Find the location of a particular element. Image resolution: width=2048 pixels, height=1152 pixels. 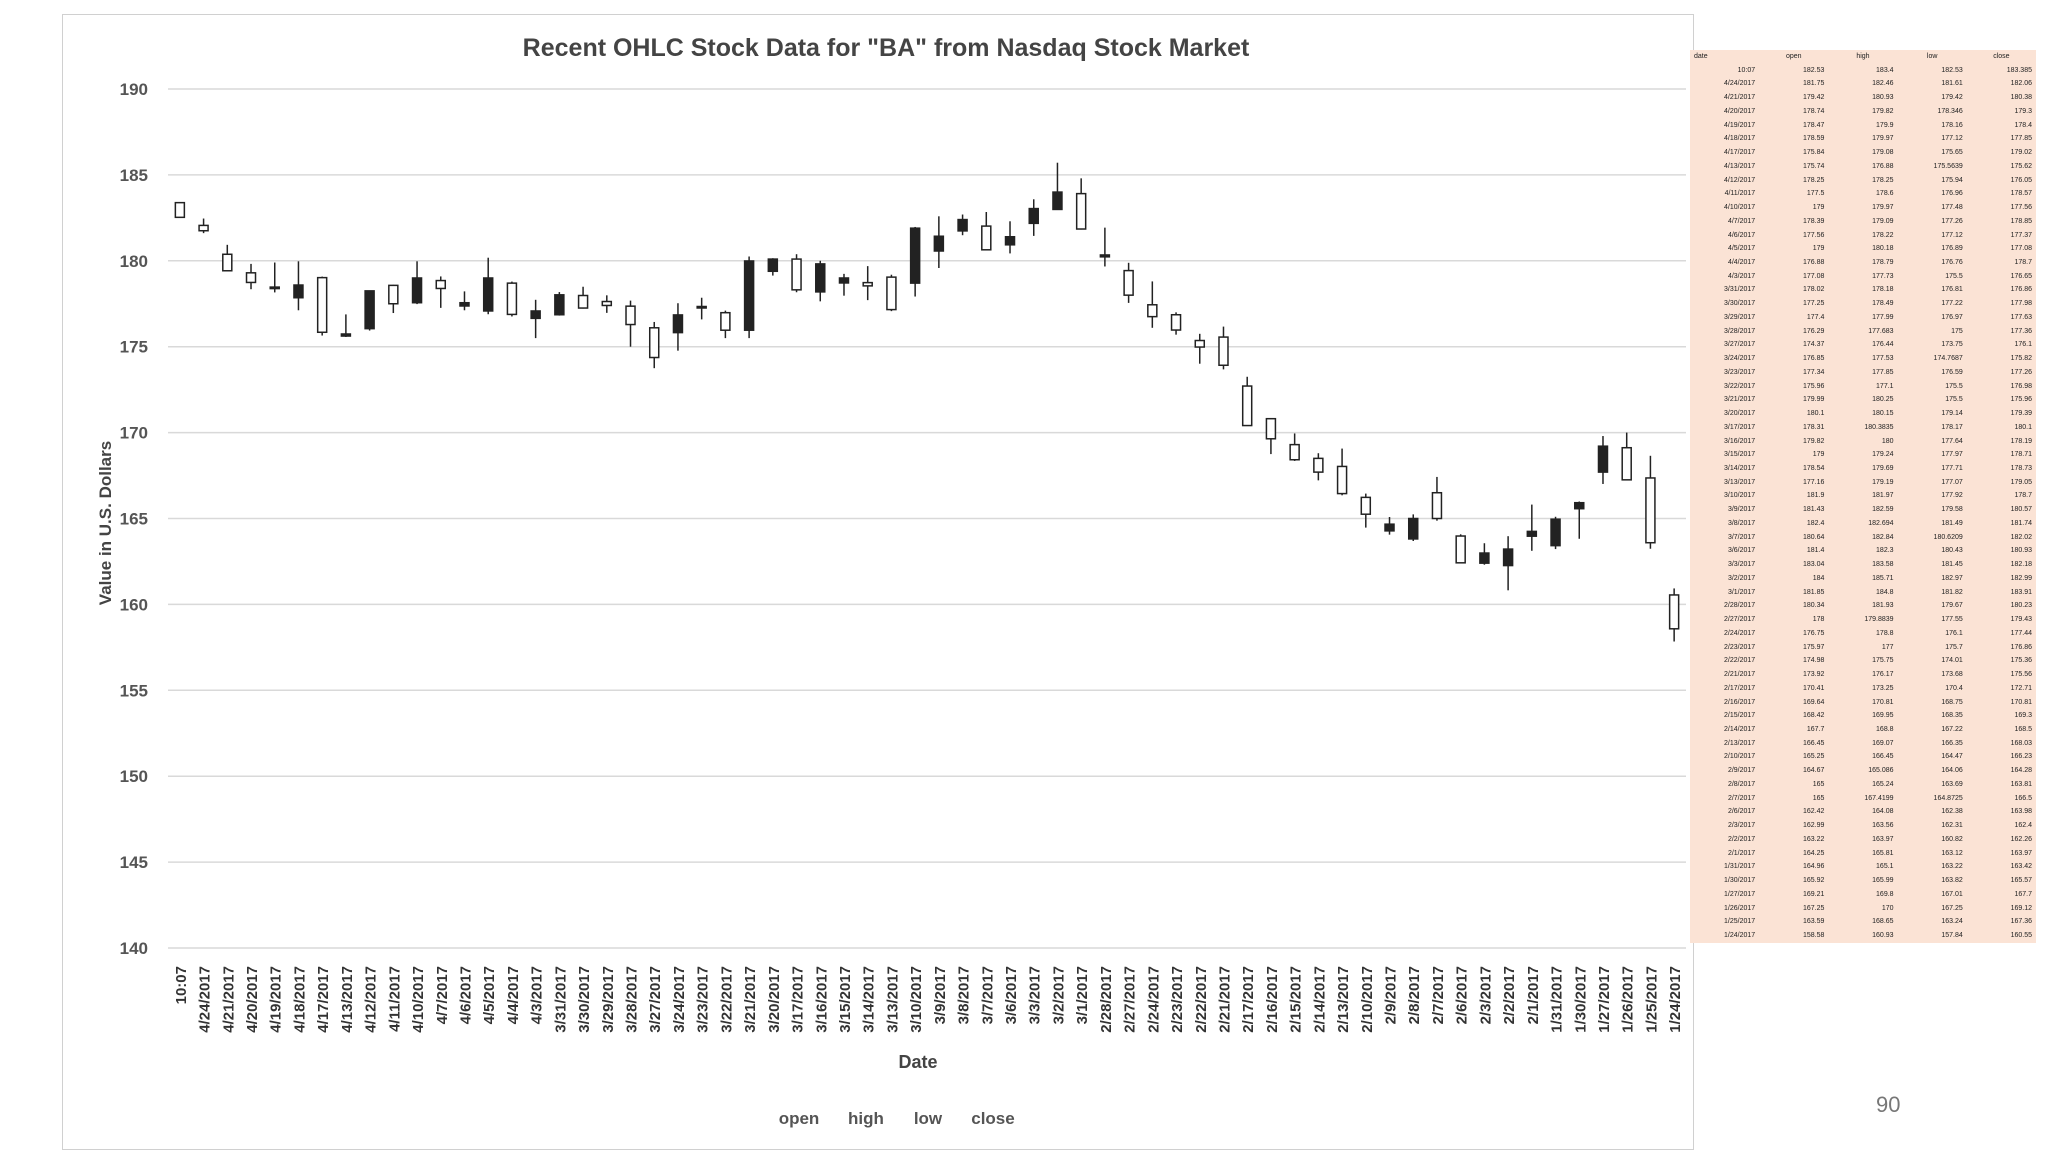

table-header-row: date open high low close is located at coordinates (1863, 57).